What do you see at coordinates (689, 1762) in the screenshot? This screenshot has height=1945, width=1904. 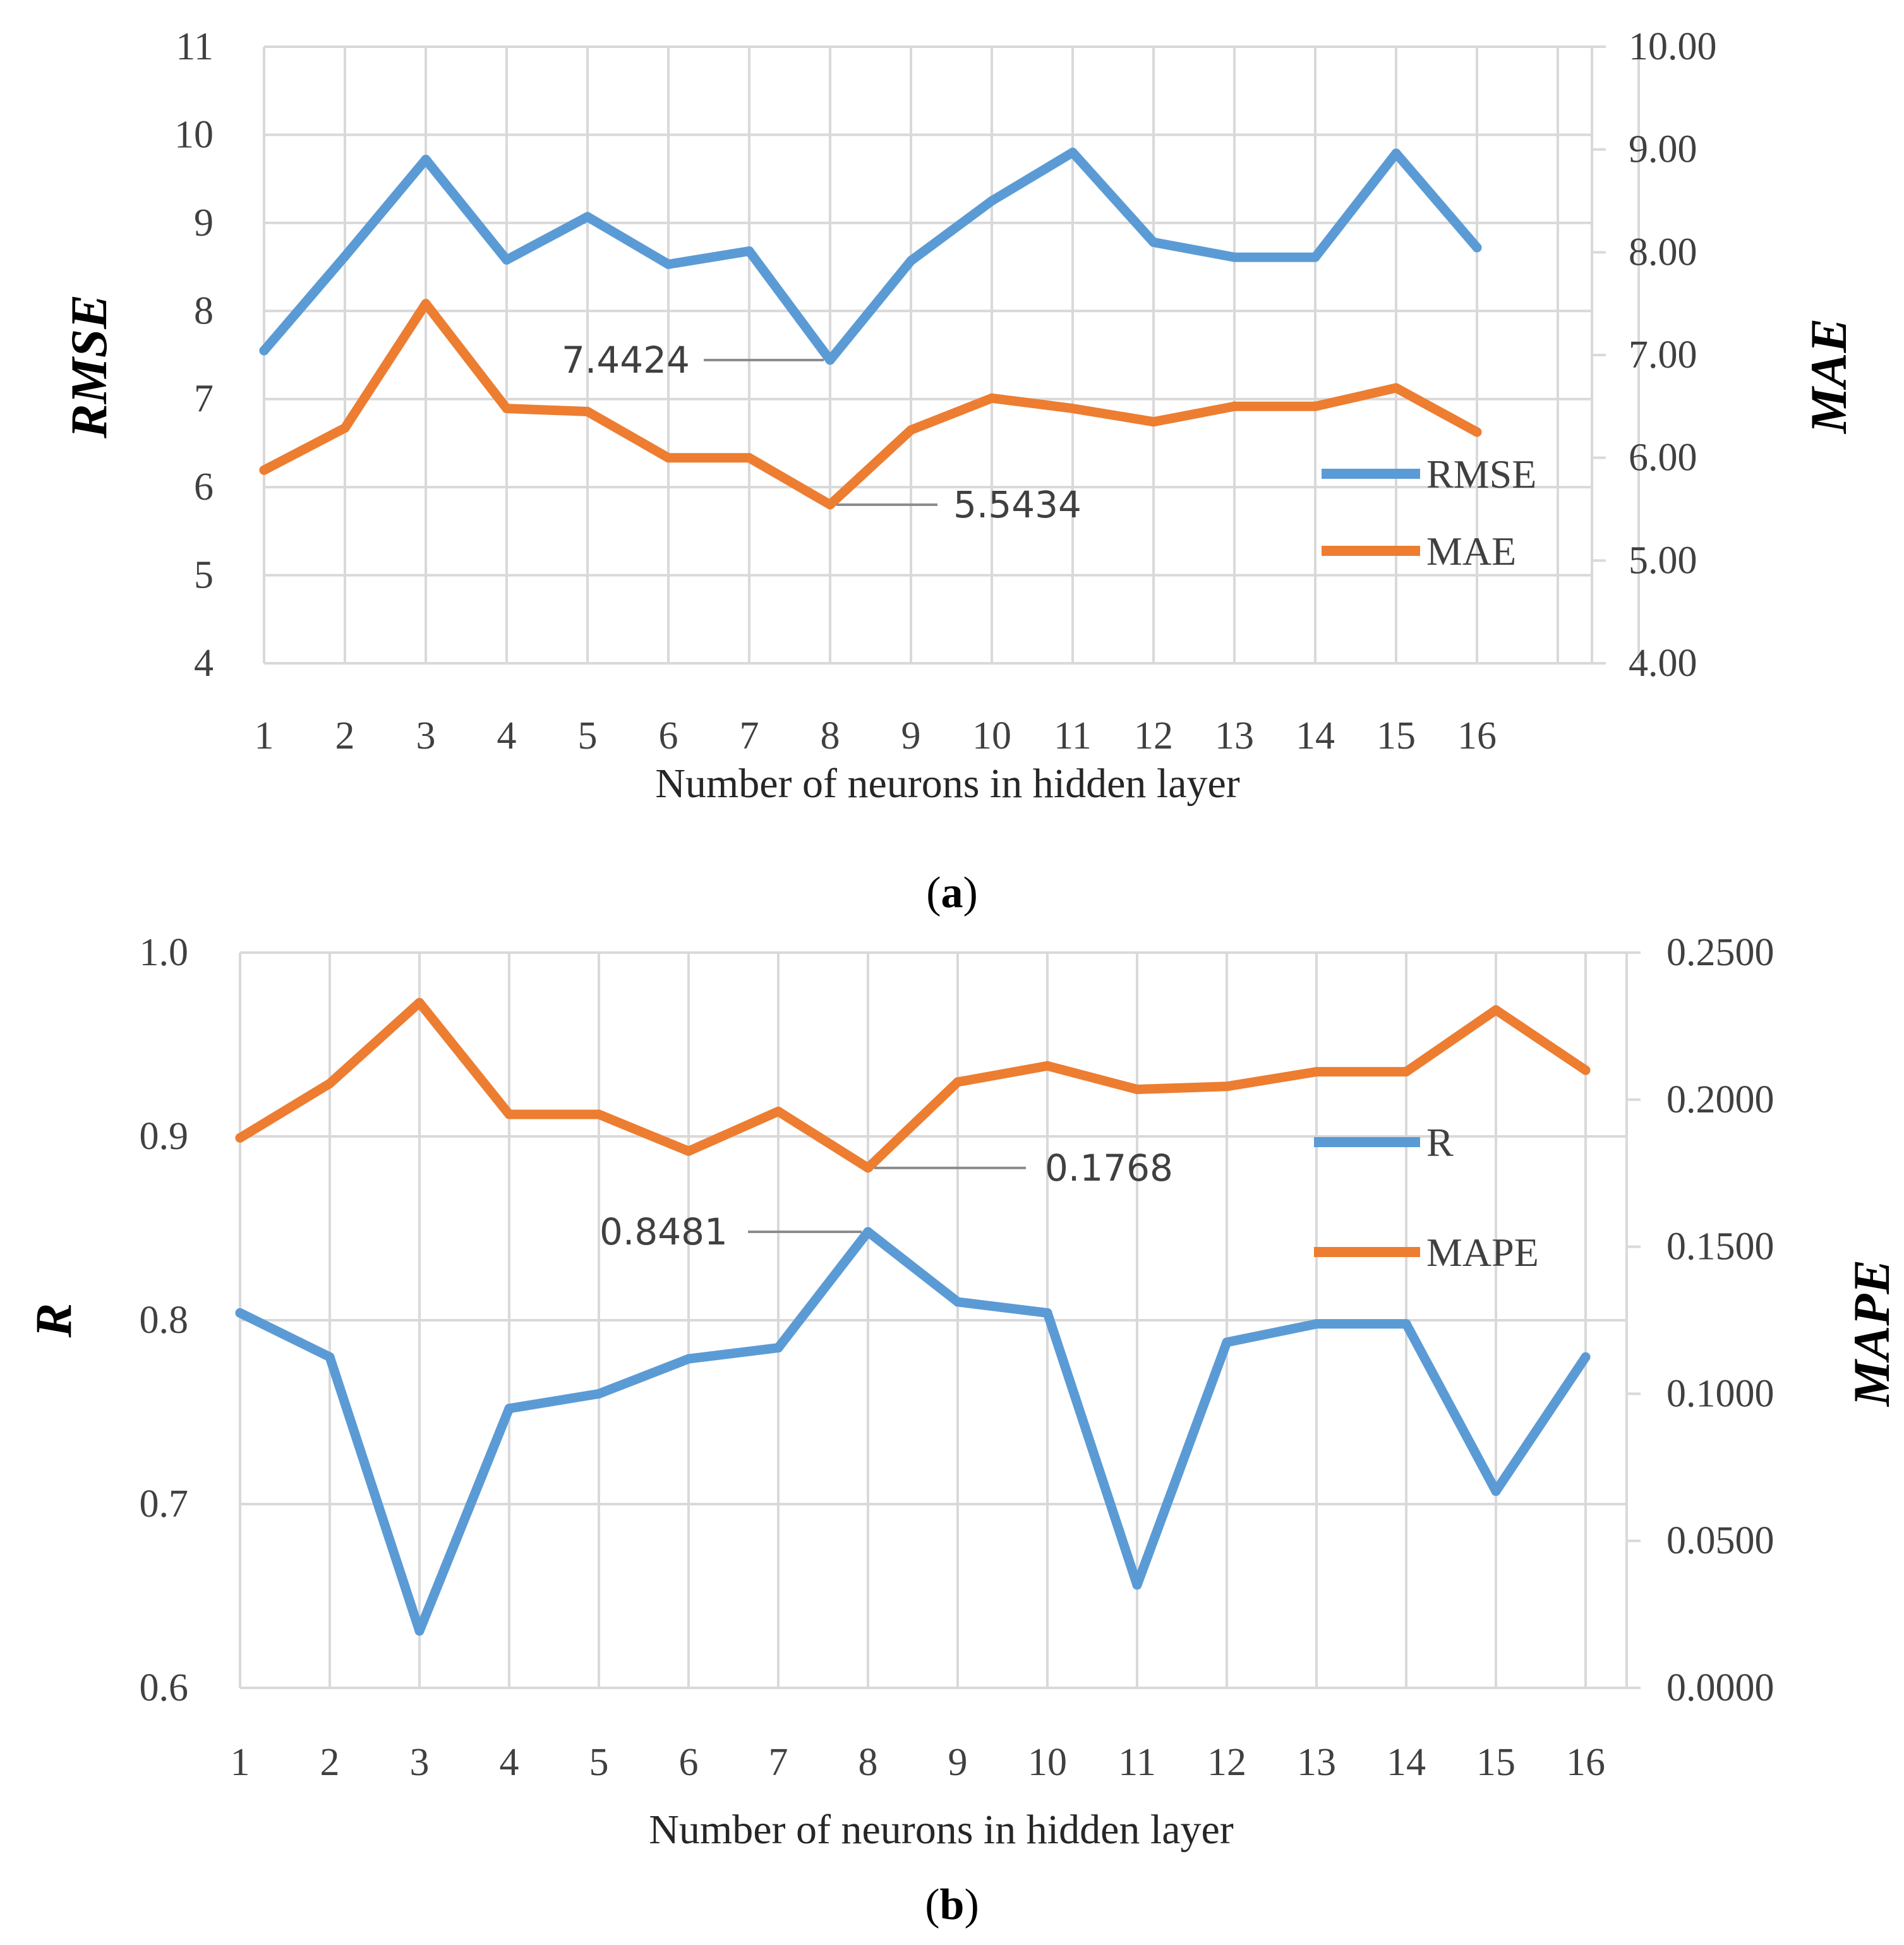 I see `x-tick-label: 6` at bounding box center [689, 1762].